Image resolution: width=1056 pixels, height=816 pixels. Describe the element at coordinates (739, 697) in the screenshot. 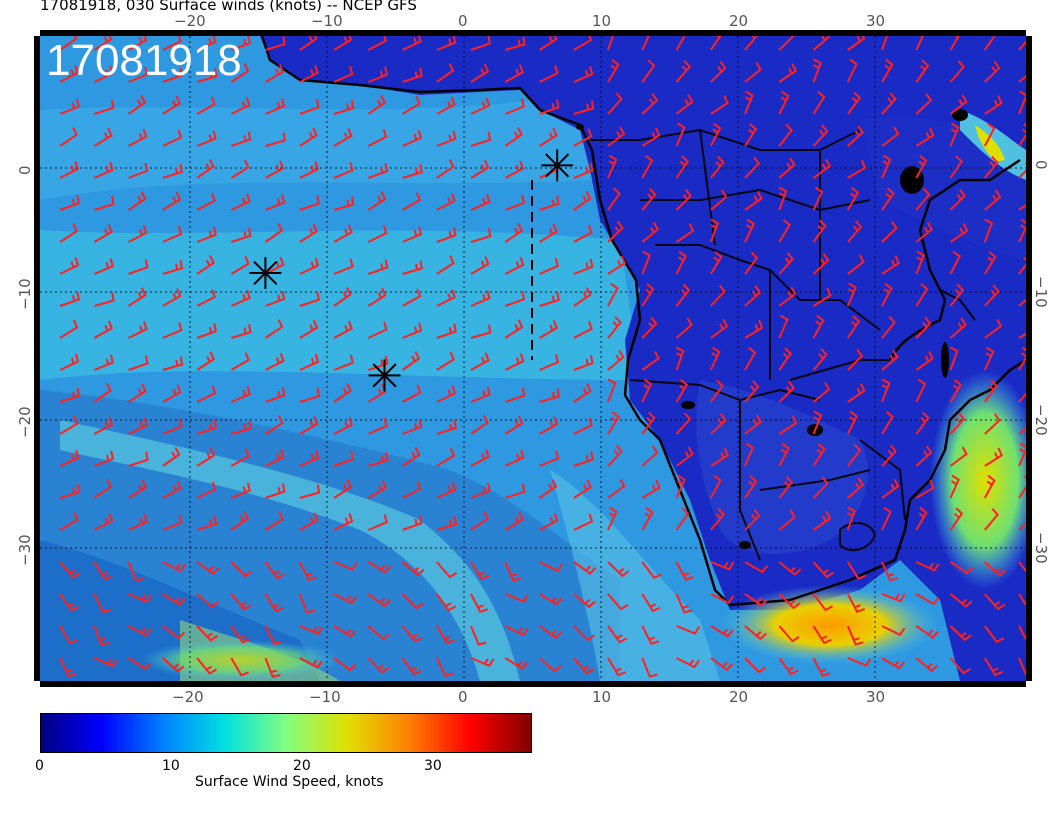

I see `lon-bottom-tick-20: 20` at that location.